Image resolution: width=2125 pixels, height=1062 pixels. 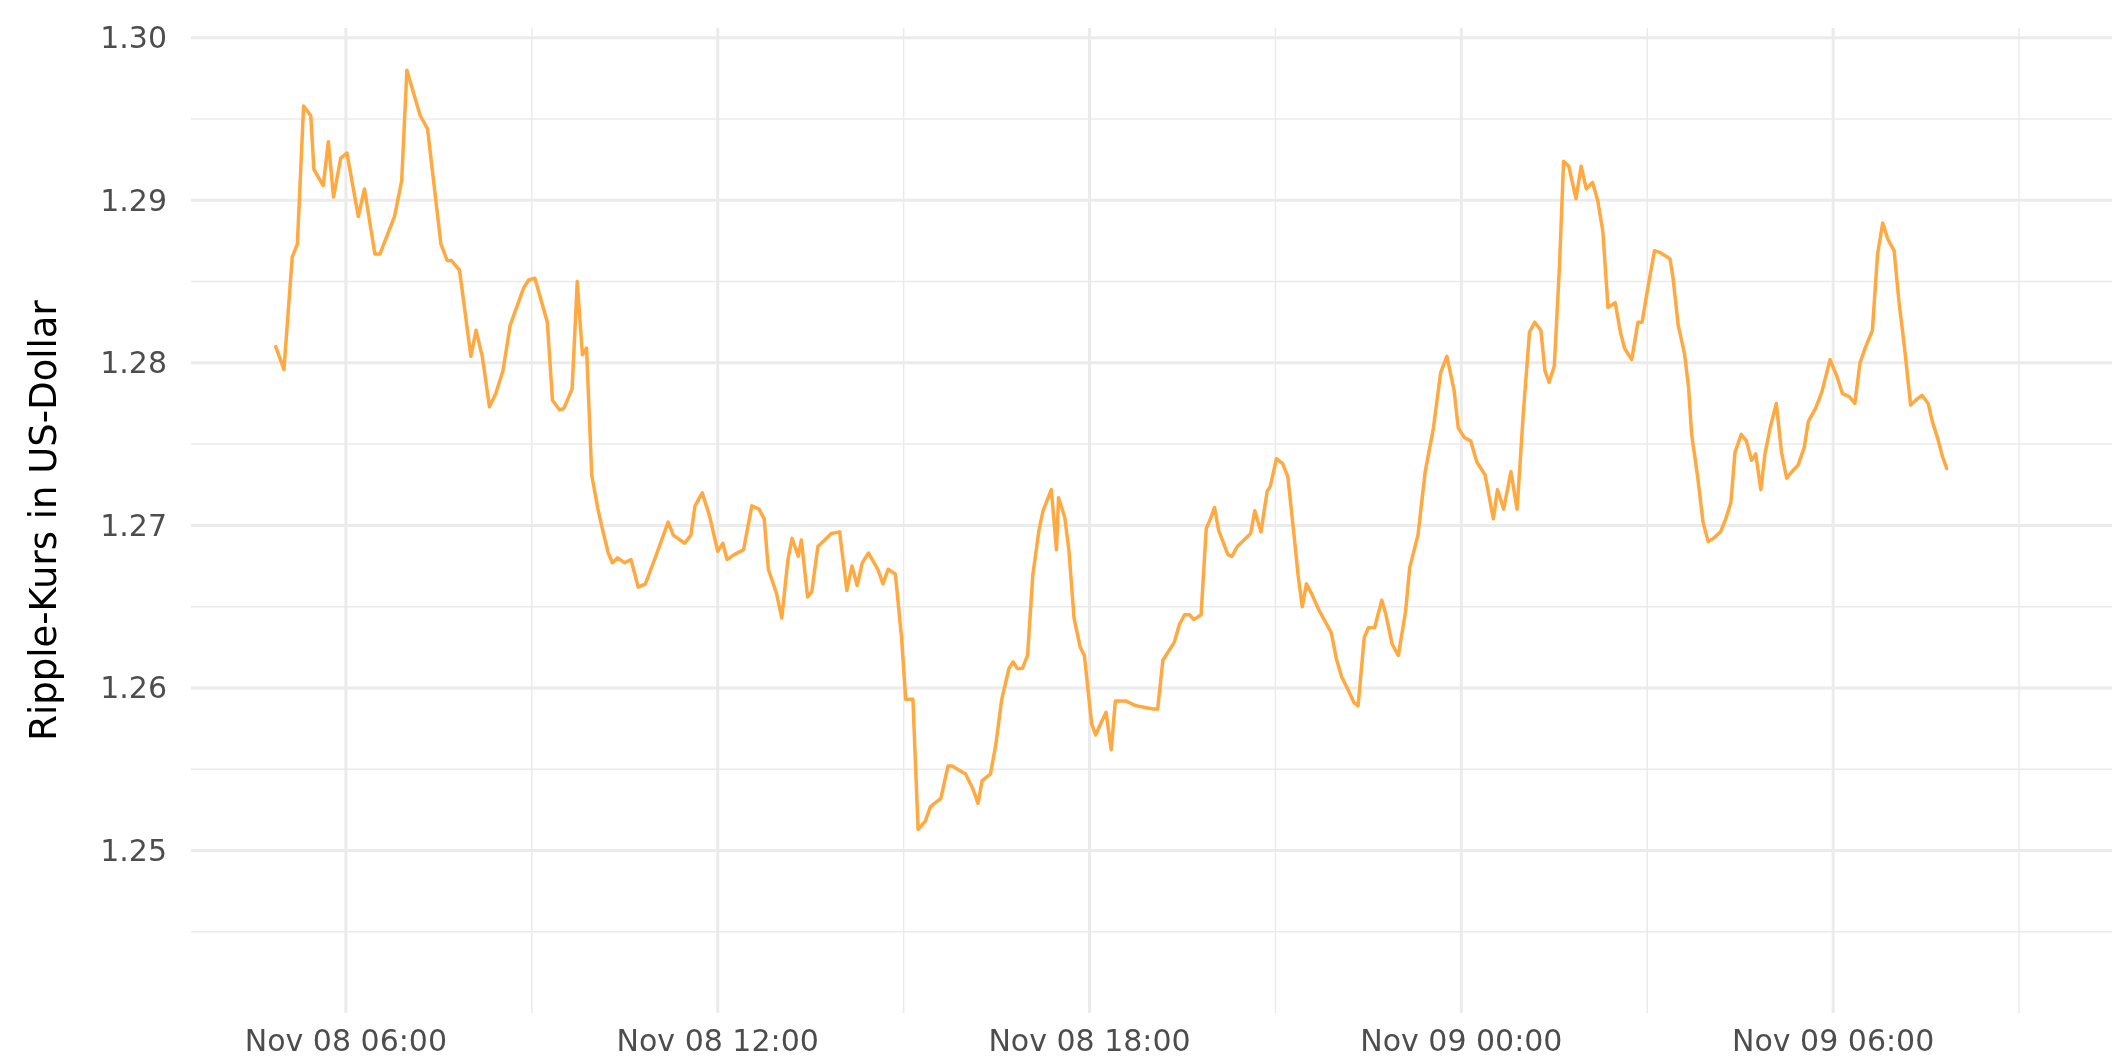 What do you see at coordinates (133, 525) in the screenshot?
I see `y-tick-label: 1.27` at bounding box center [133, 525].